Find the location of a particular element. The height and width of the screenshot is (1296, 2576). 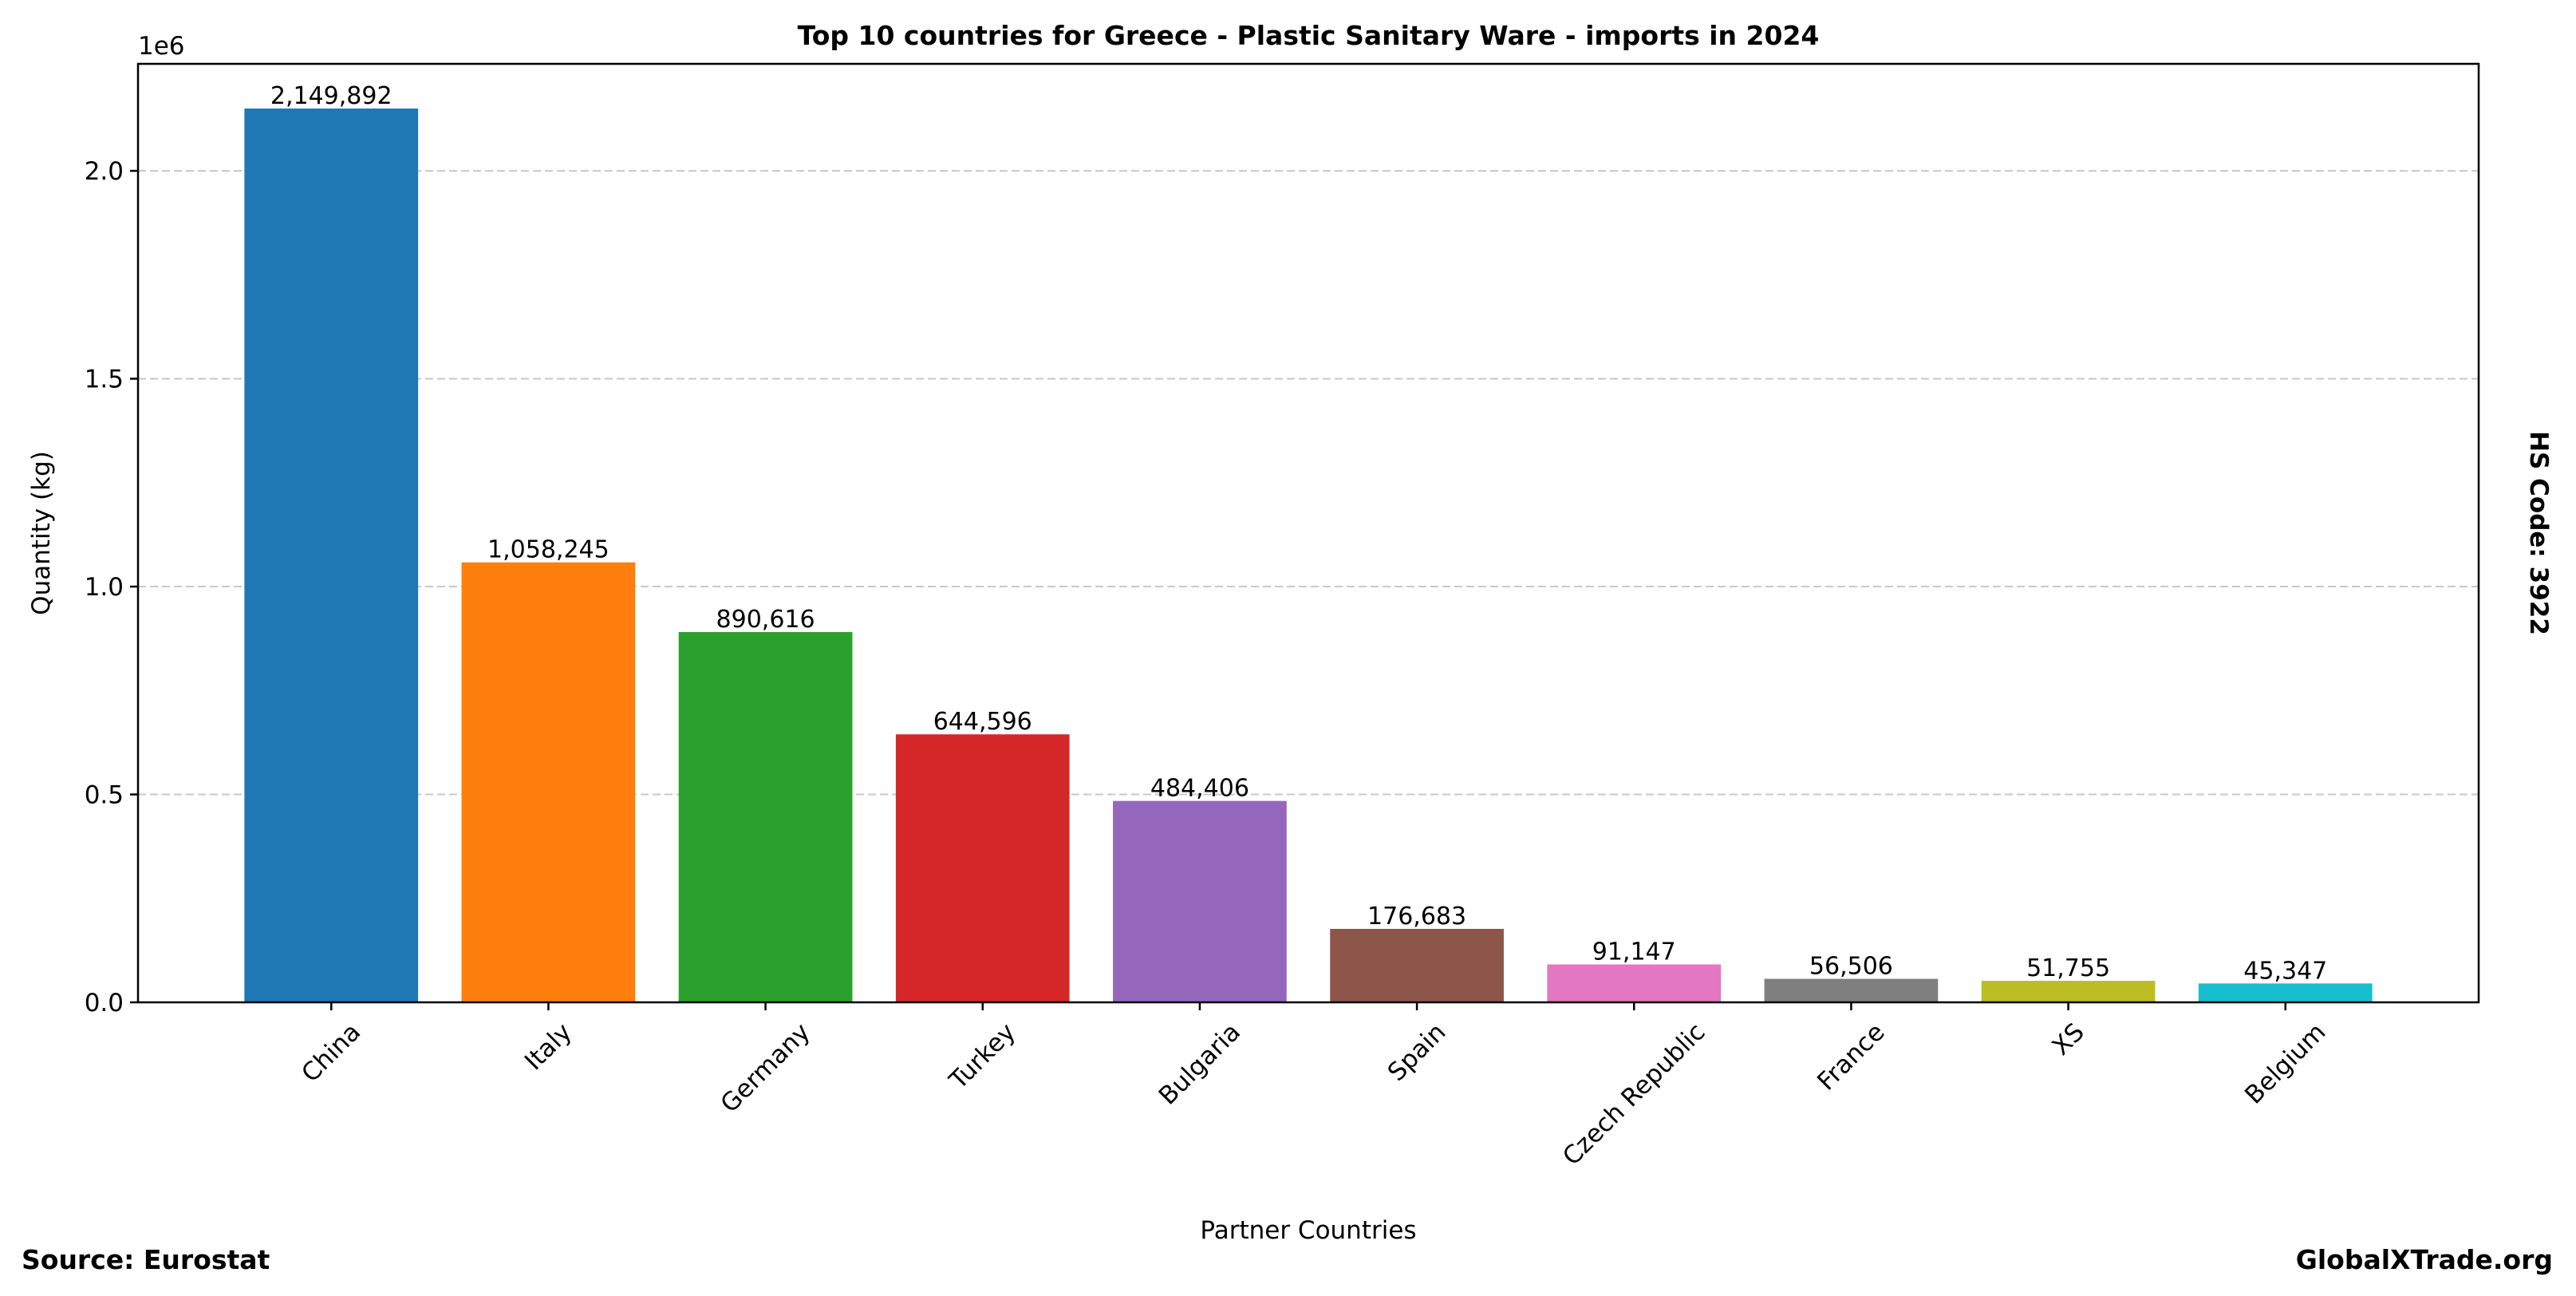

x-tick-label: Bulgaria is located at coordinates (1200, 1063).